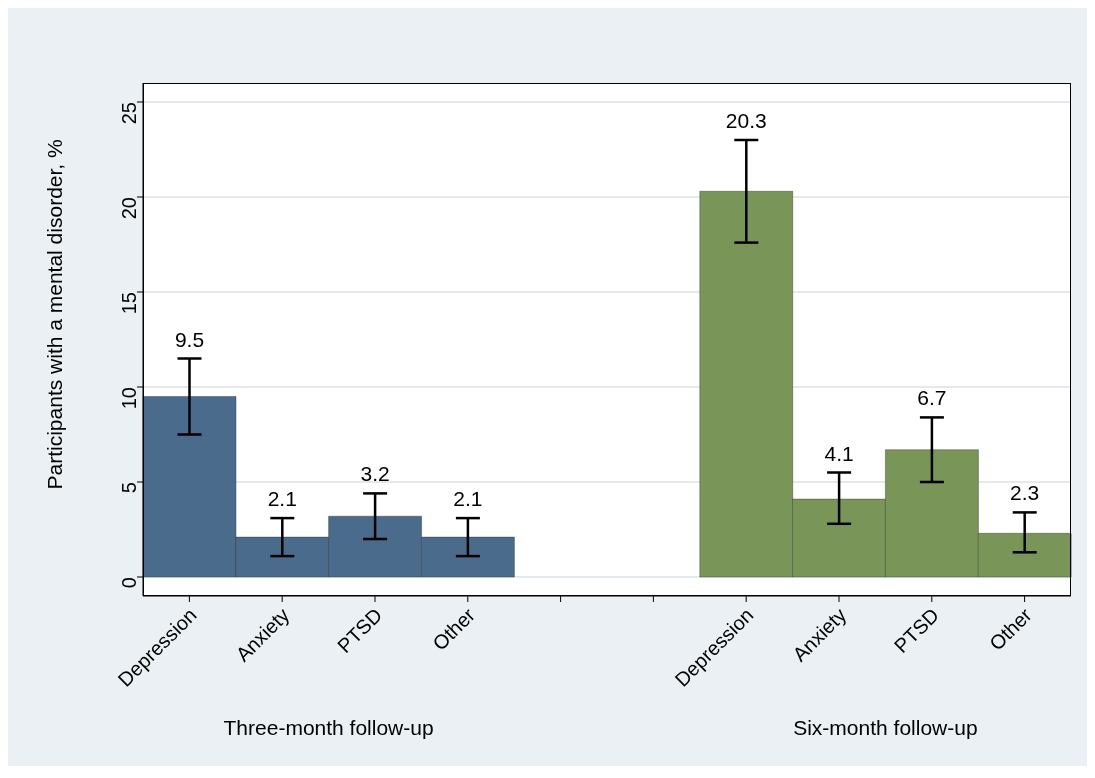  I want to click on y-axis-title: Participants with a mental disorder, %, so click(55, 314).